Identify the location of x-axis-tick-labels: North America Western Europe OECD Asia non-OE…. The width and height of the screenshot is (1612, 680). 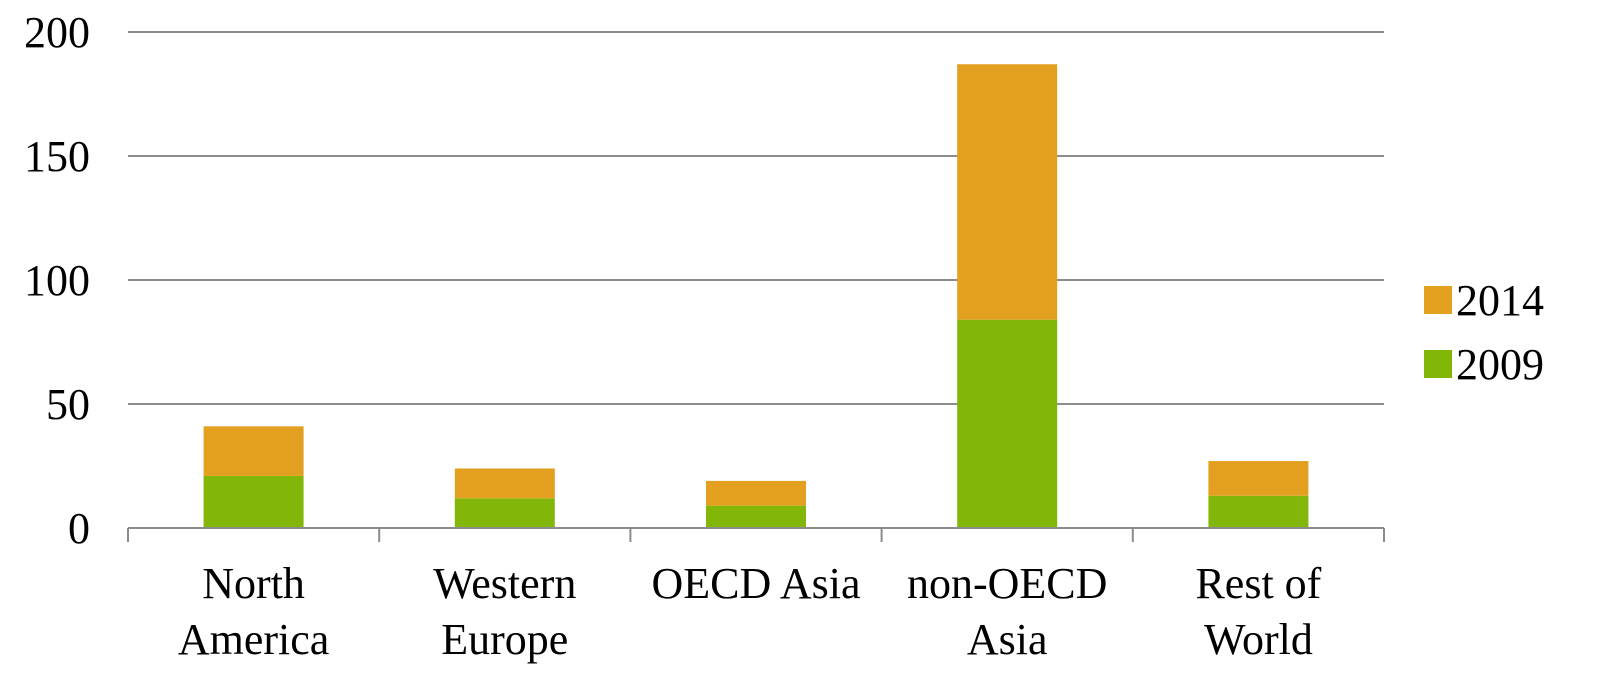
(750, 611).